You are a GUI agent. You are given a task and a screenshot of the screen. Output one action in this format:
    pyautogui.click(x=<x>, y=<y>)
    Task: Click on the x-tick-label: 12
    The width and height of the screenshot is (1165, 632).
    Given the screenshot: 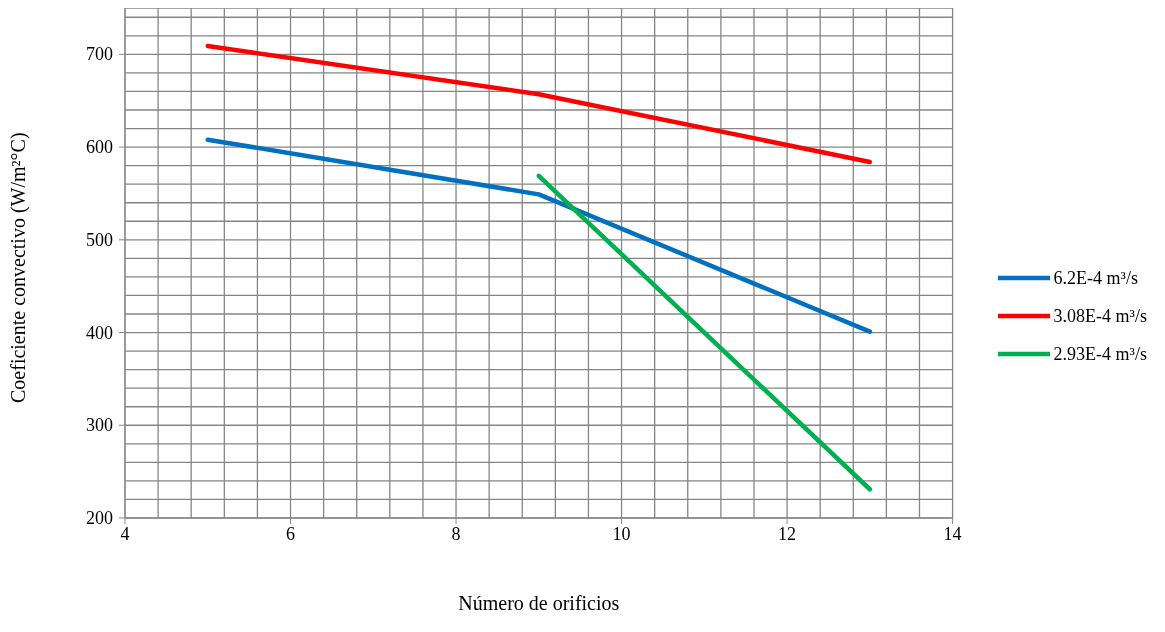 What is the action you would take?
    pyautogui.click(x=787, y=534)
    